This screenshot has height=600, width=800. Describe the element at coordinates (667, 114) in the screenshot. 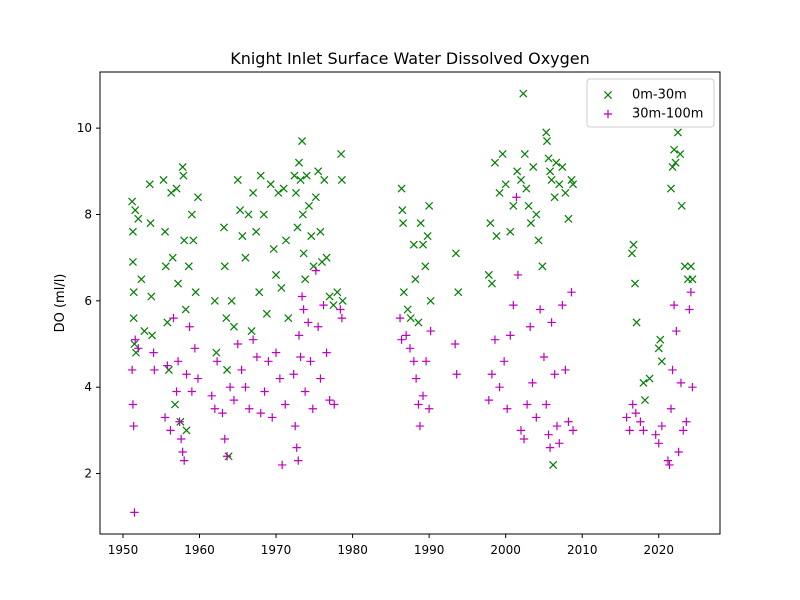

I see `legend-label-30m-100m: 30m-100m` at that location.